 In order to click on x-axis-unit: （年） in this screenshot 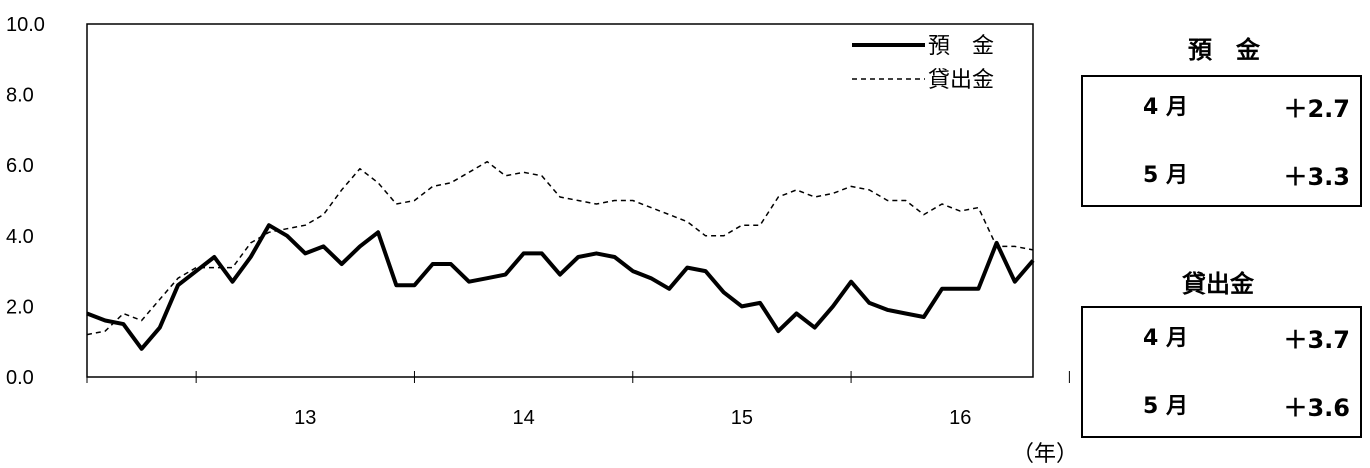, I will do `click(1045, 454)`.